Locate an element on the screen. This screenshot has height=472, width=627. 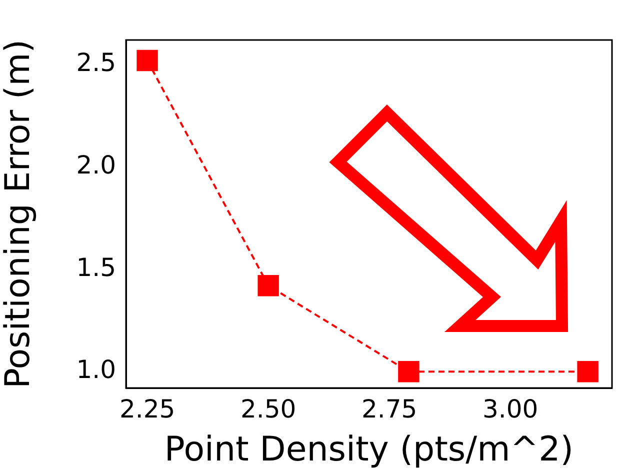
y-tick-label: 1.0 is located at coordinates (96, 369).